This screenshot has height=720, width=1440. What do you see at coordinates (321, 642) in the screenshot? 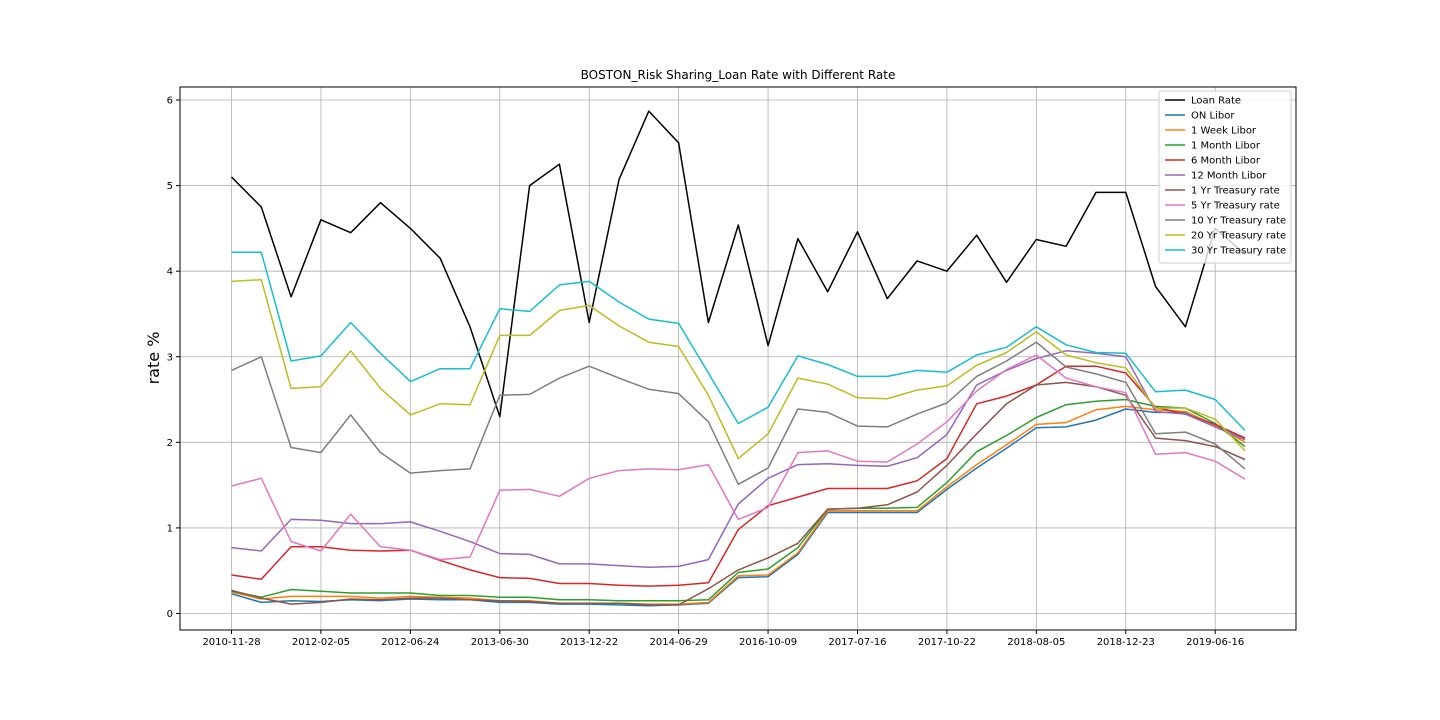
I see `x-tick-label: 2012-02-05` at bounding box center [321, 642].